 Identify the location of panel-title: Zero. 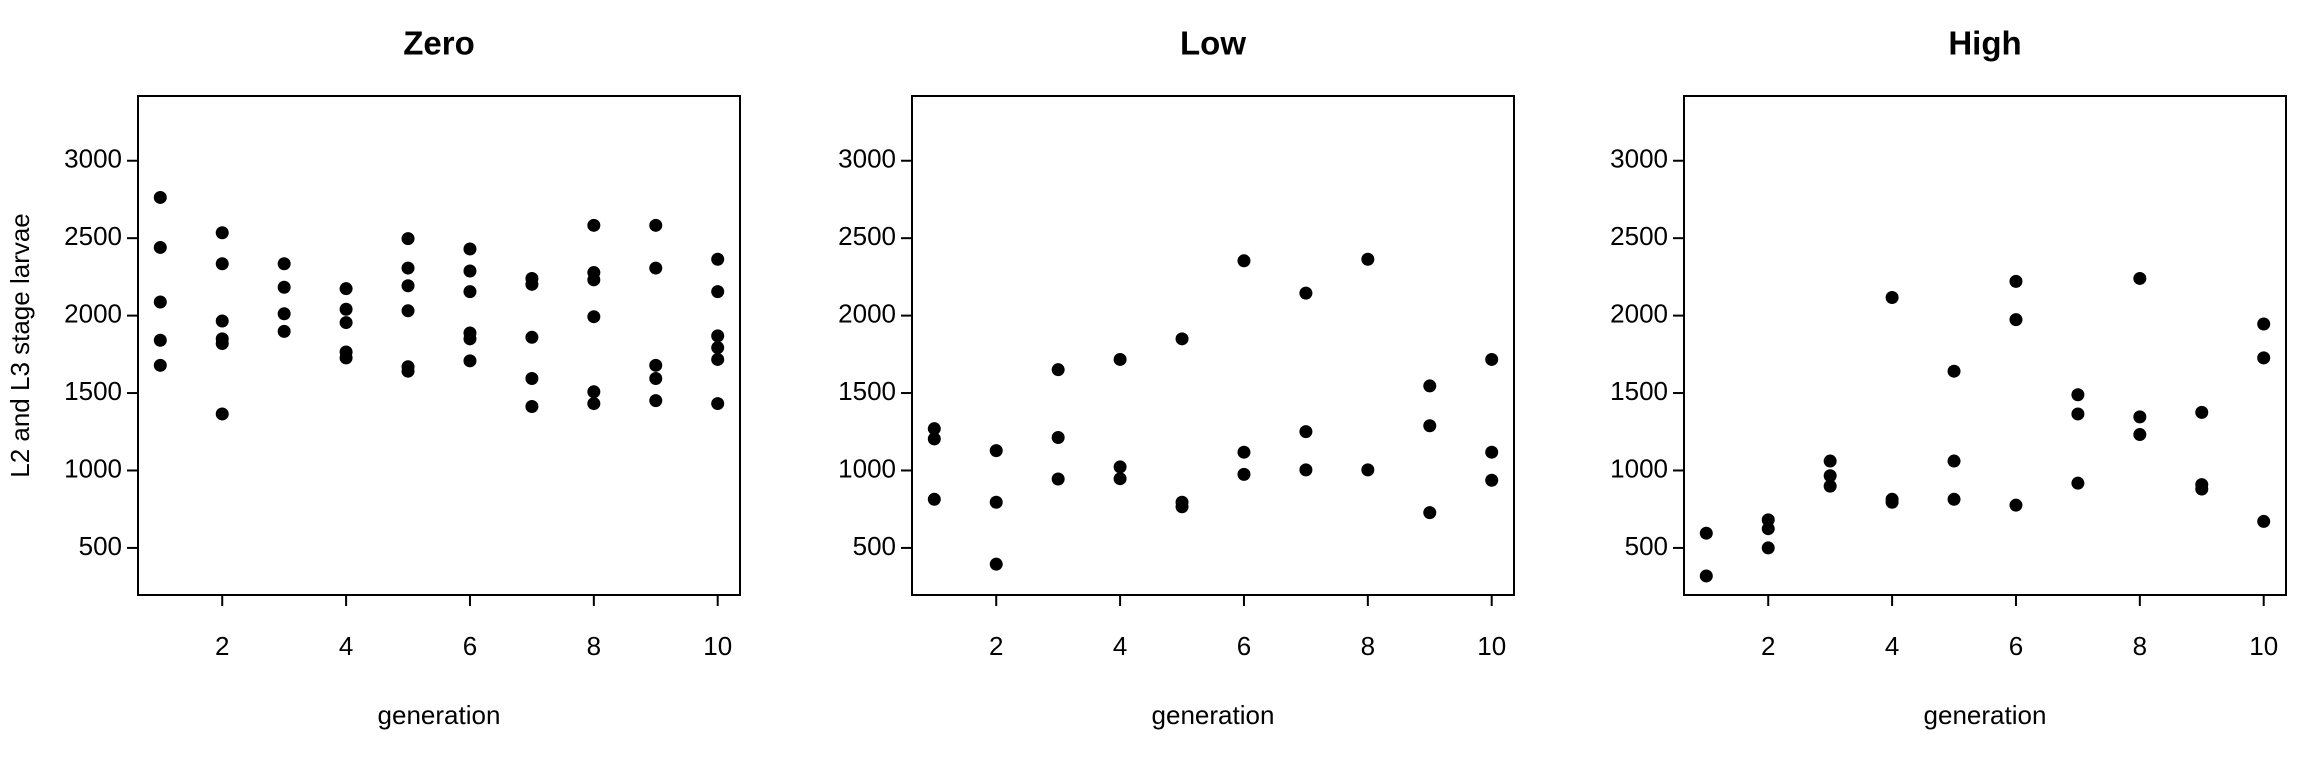
(439, 43).